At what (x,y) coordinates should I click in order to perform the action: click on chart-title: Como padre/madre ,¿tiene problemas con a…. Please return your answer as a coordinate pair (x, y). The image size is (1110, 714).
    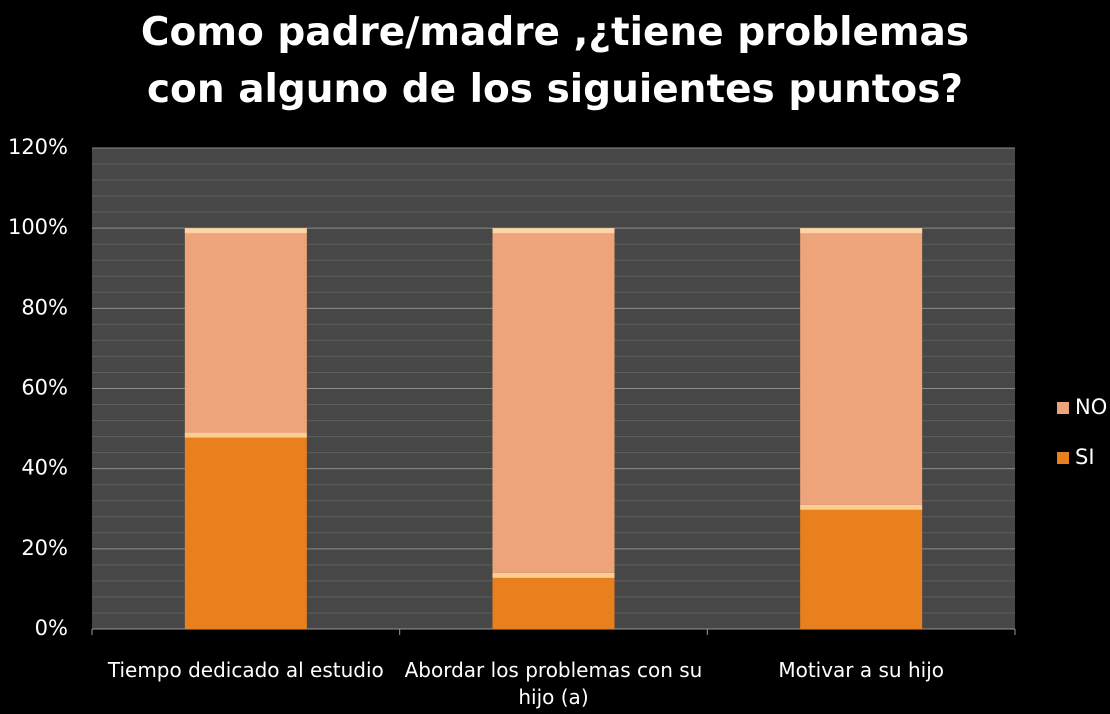
    Looking at the image, I should click on (555, 61).